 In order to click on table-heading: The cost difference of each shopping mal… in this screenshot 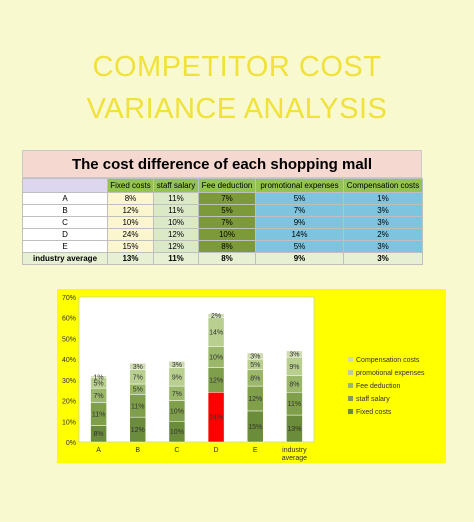, I will do `click(222, 164)`.